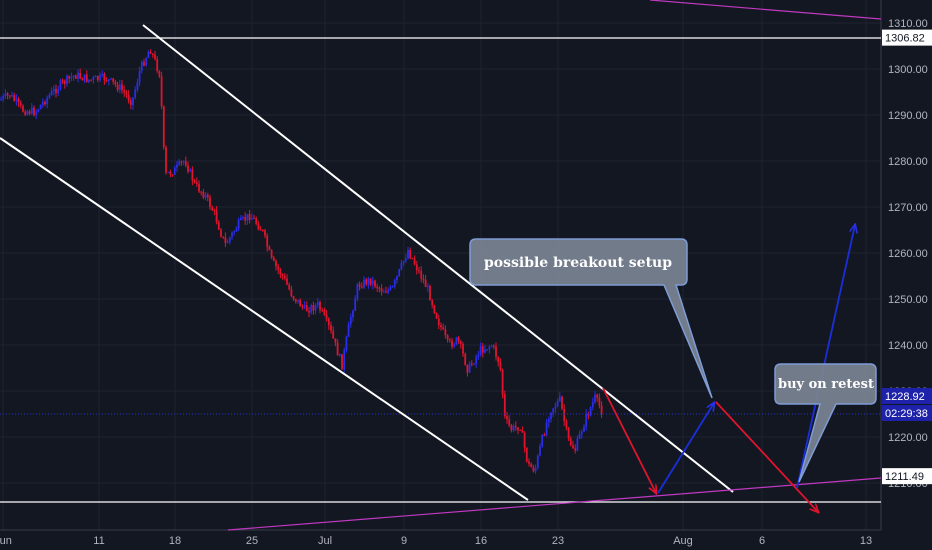 This screenshot has height=550, width=932. What do you see at coordinates (436, 541) in the screenshot?
I see `time-axis: Jun 11 18 25 Jul 9 16 23 Aug 6 13` at bounding box center [436, 541].